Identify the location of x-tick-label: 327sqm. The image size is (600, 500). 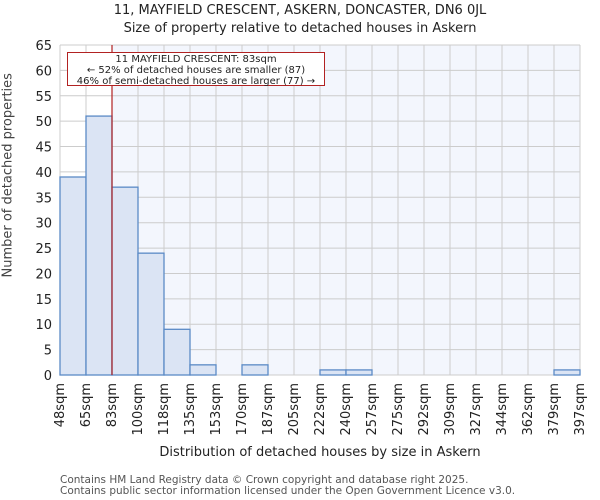
(476, 409).